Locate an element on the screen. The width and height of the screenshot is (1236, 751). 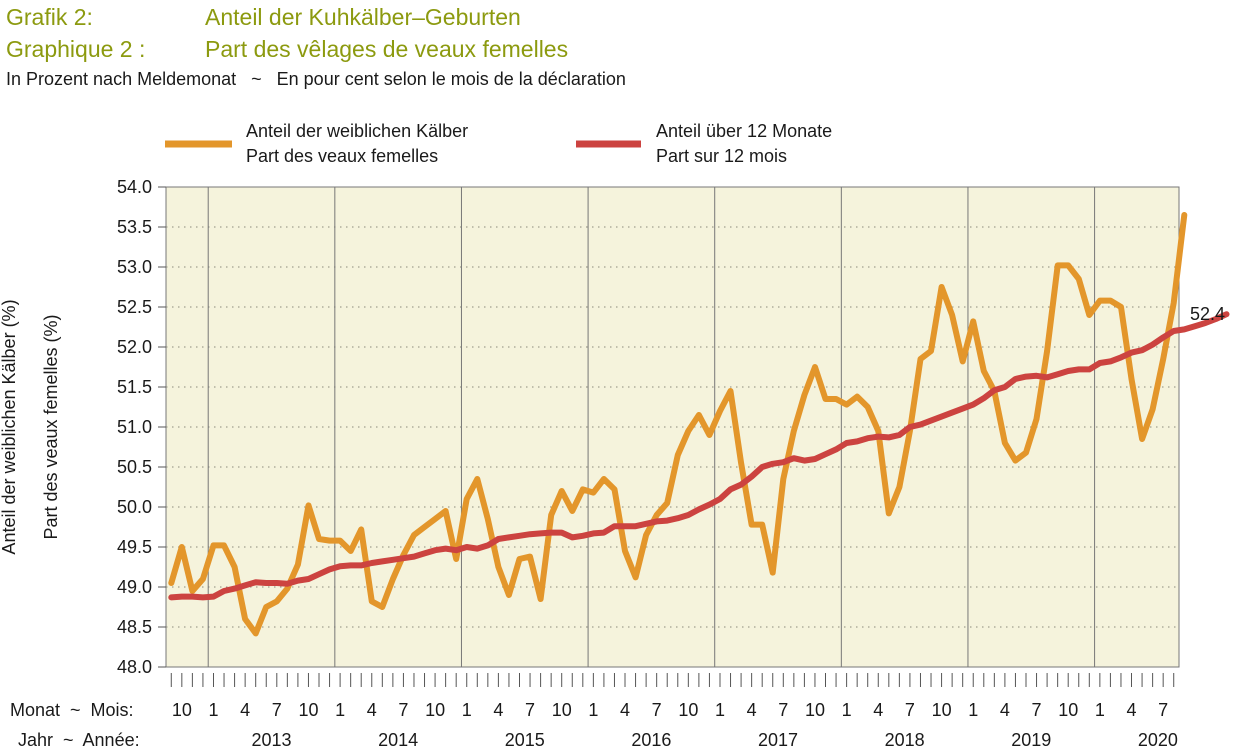
y-tick-label: 51.5 is located at coordinates (134, 387).